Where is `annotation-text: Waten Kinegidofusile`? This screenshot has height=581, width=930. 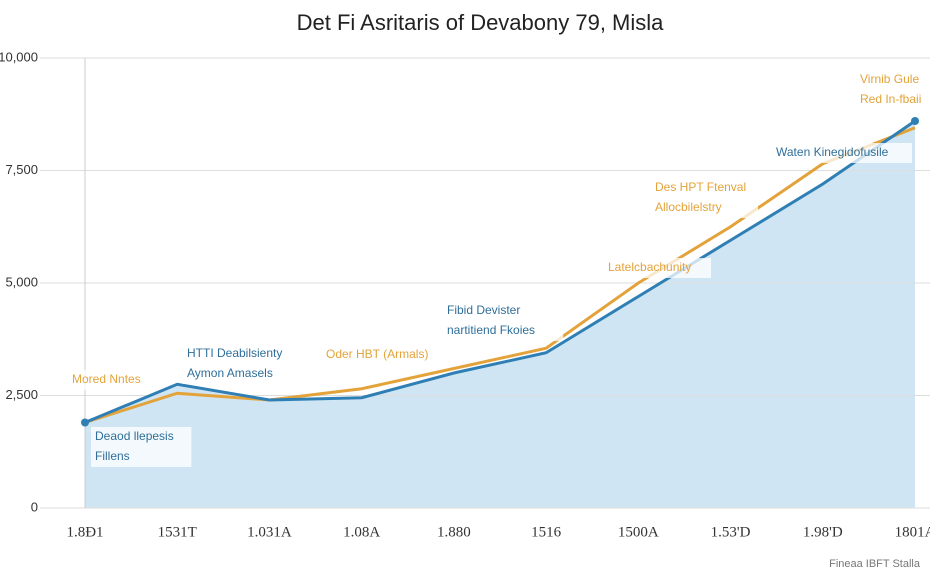
annotation-text: Waten Kinegidofusile is located at coordinates (832, 152).